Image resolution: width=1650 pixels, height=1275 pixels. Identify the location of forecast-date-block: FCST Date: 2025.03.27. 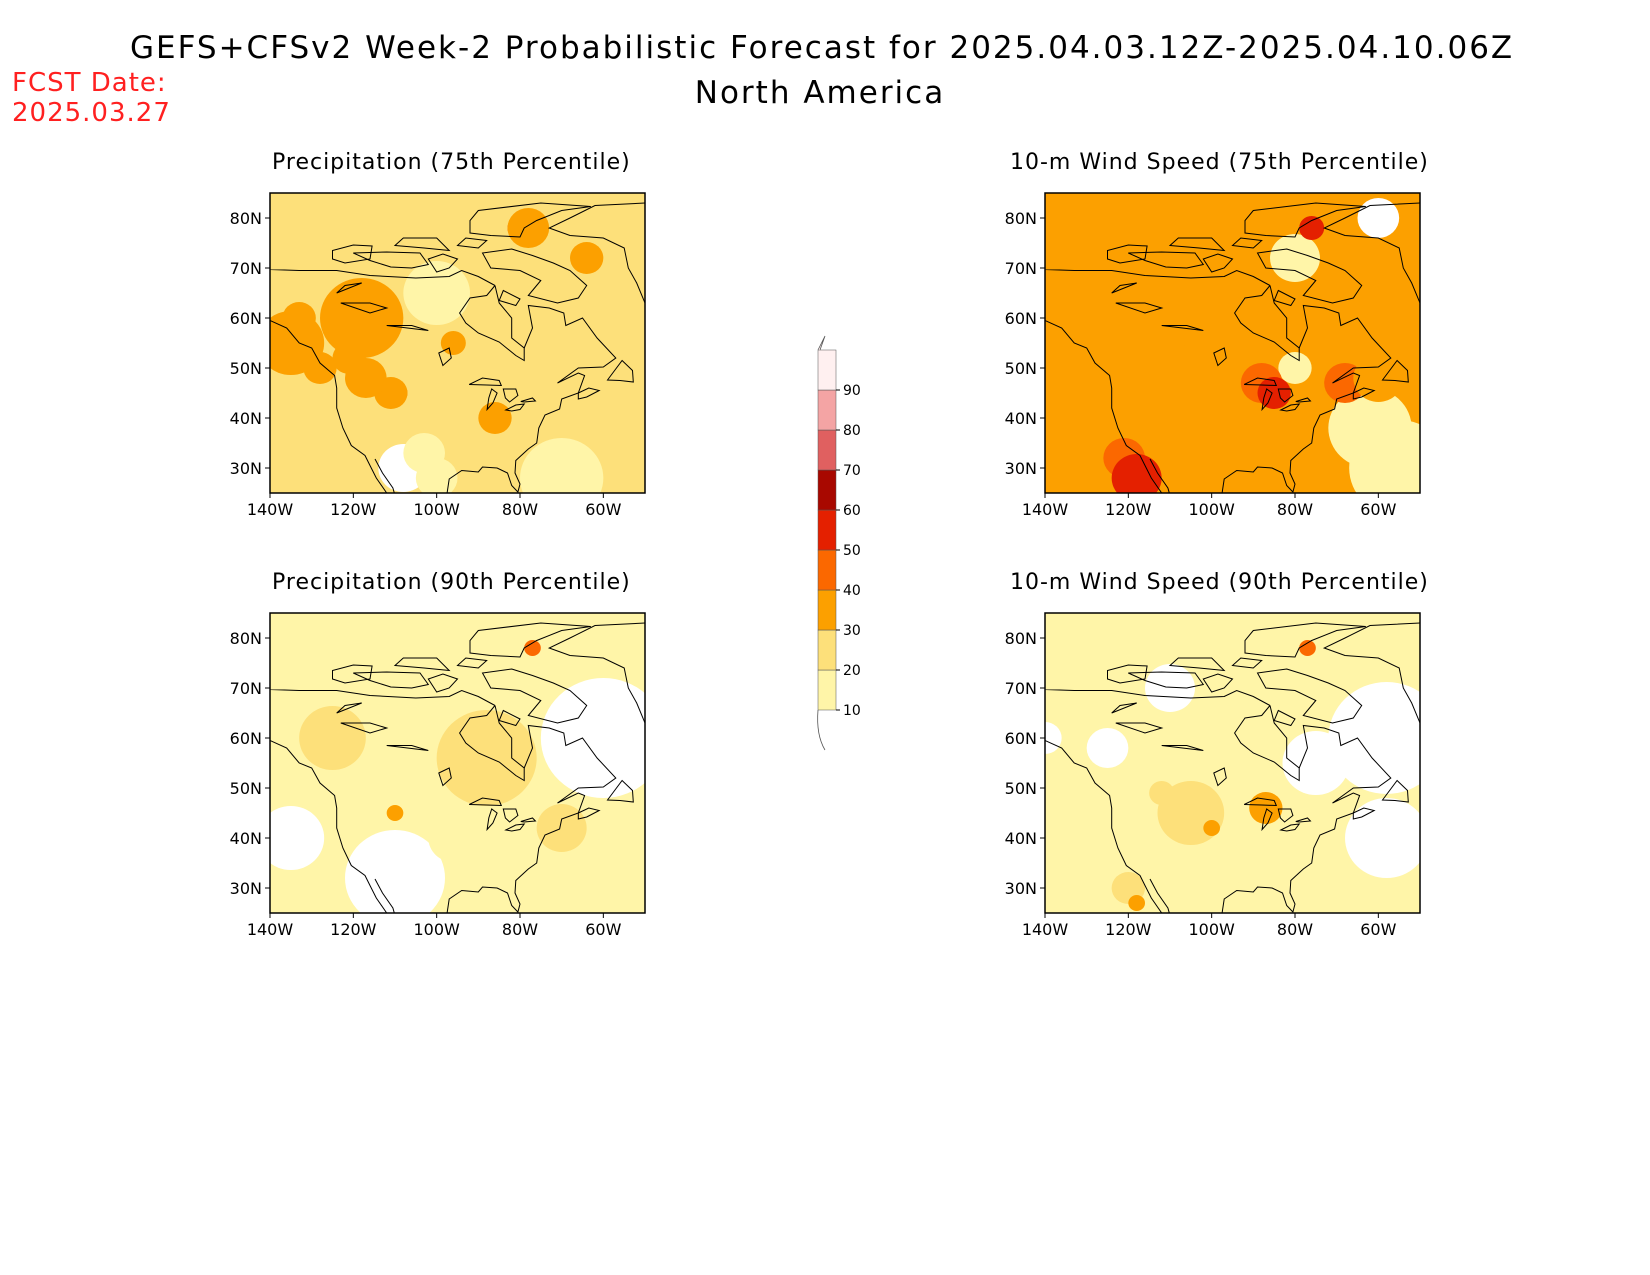
(91, 98).